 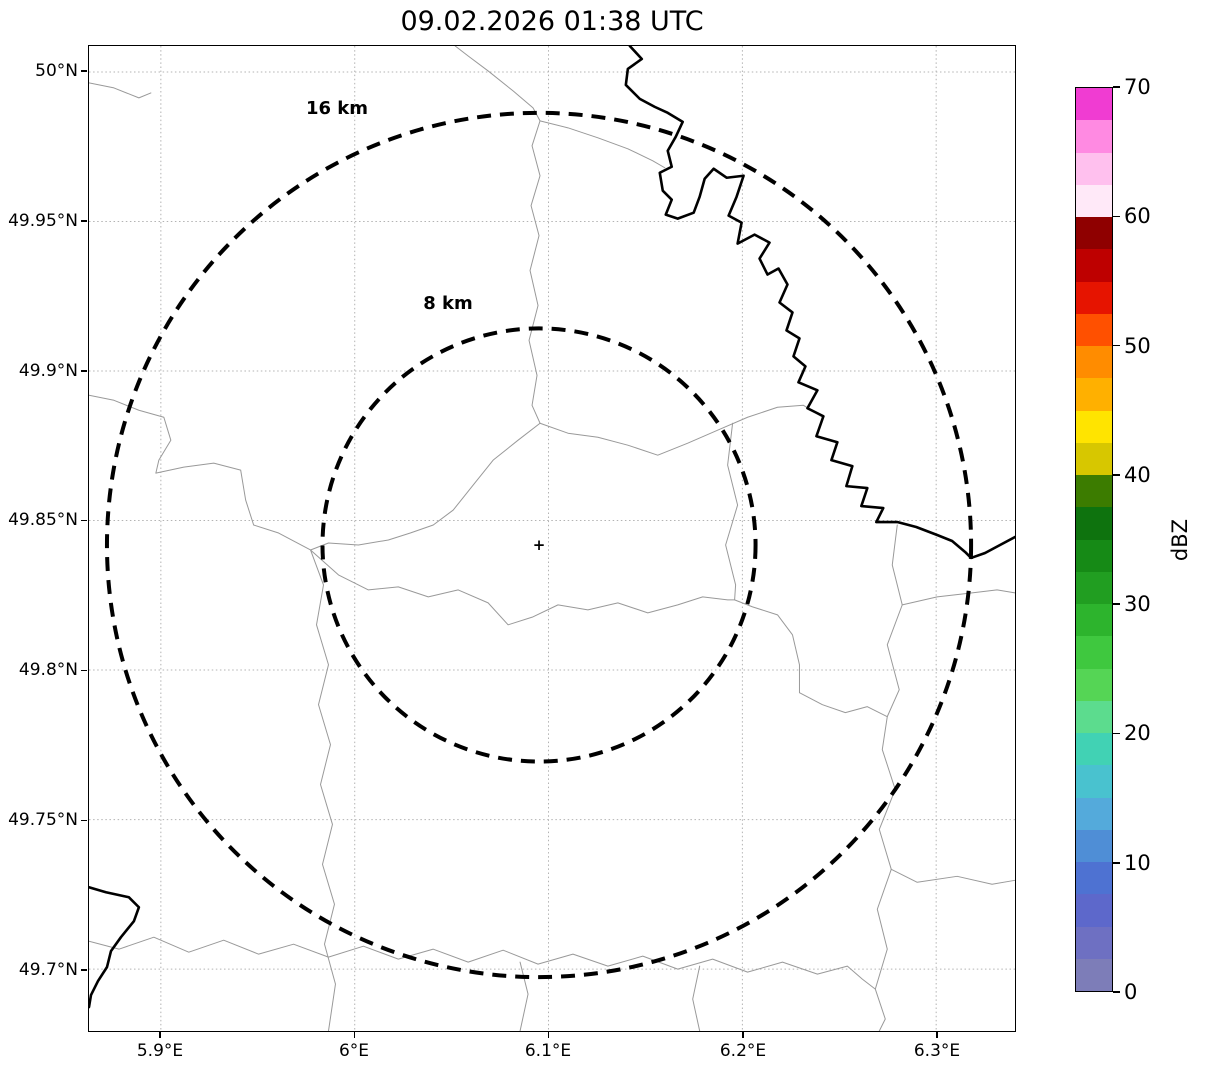 I want to click on colorbar-tick-label: 60, so click(x=1137, y=216).